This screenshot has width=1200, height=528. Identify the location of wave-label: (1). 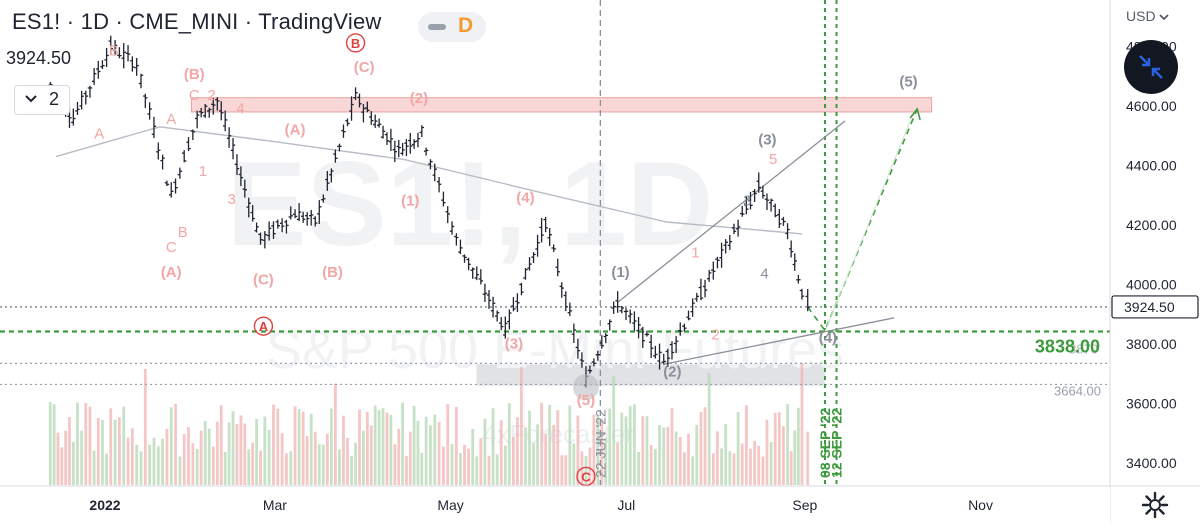
(620, 272).